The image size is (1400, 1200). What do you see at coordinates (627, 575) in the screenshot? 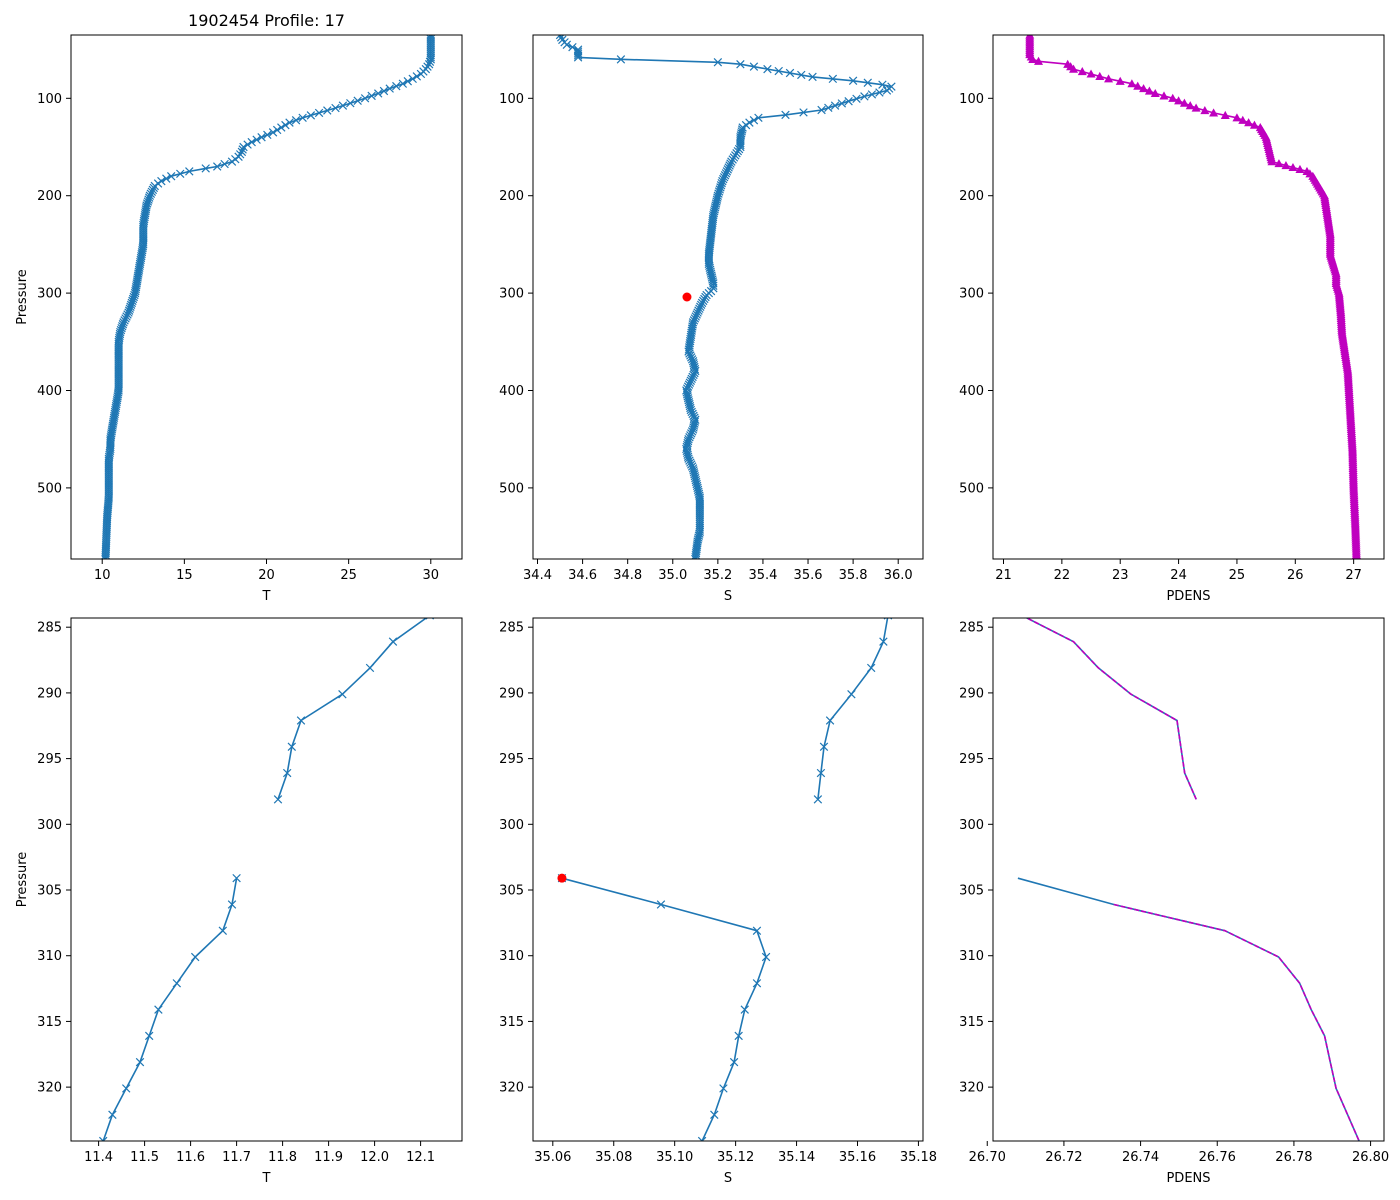
I see `x-tick-label: 34.8` at bounding box center [627, 575].